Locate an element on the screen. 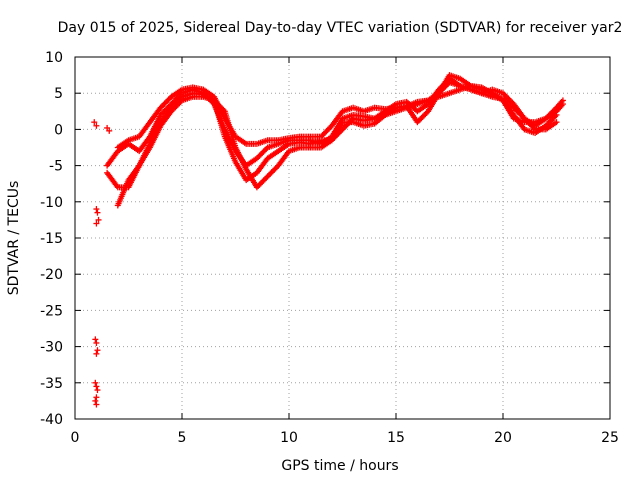  y-tick-label: -35 is located at coordinates (51, 384).